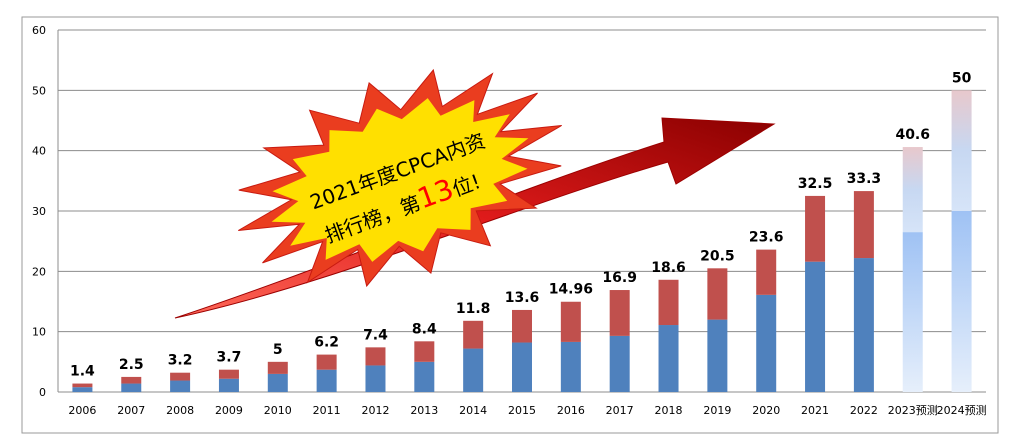 Image resolution: width=1016 pixels, height=448 pixels. I want to click on bar-value-label: 32.5, so click(815, 184).